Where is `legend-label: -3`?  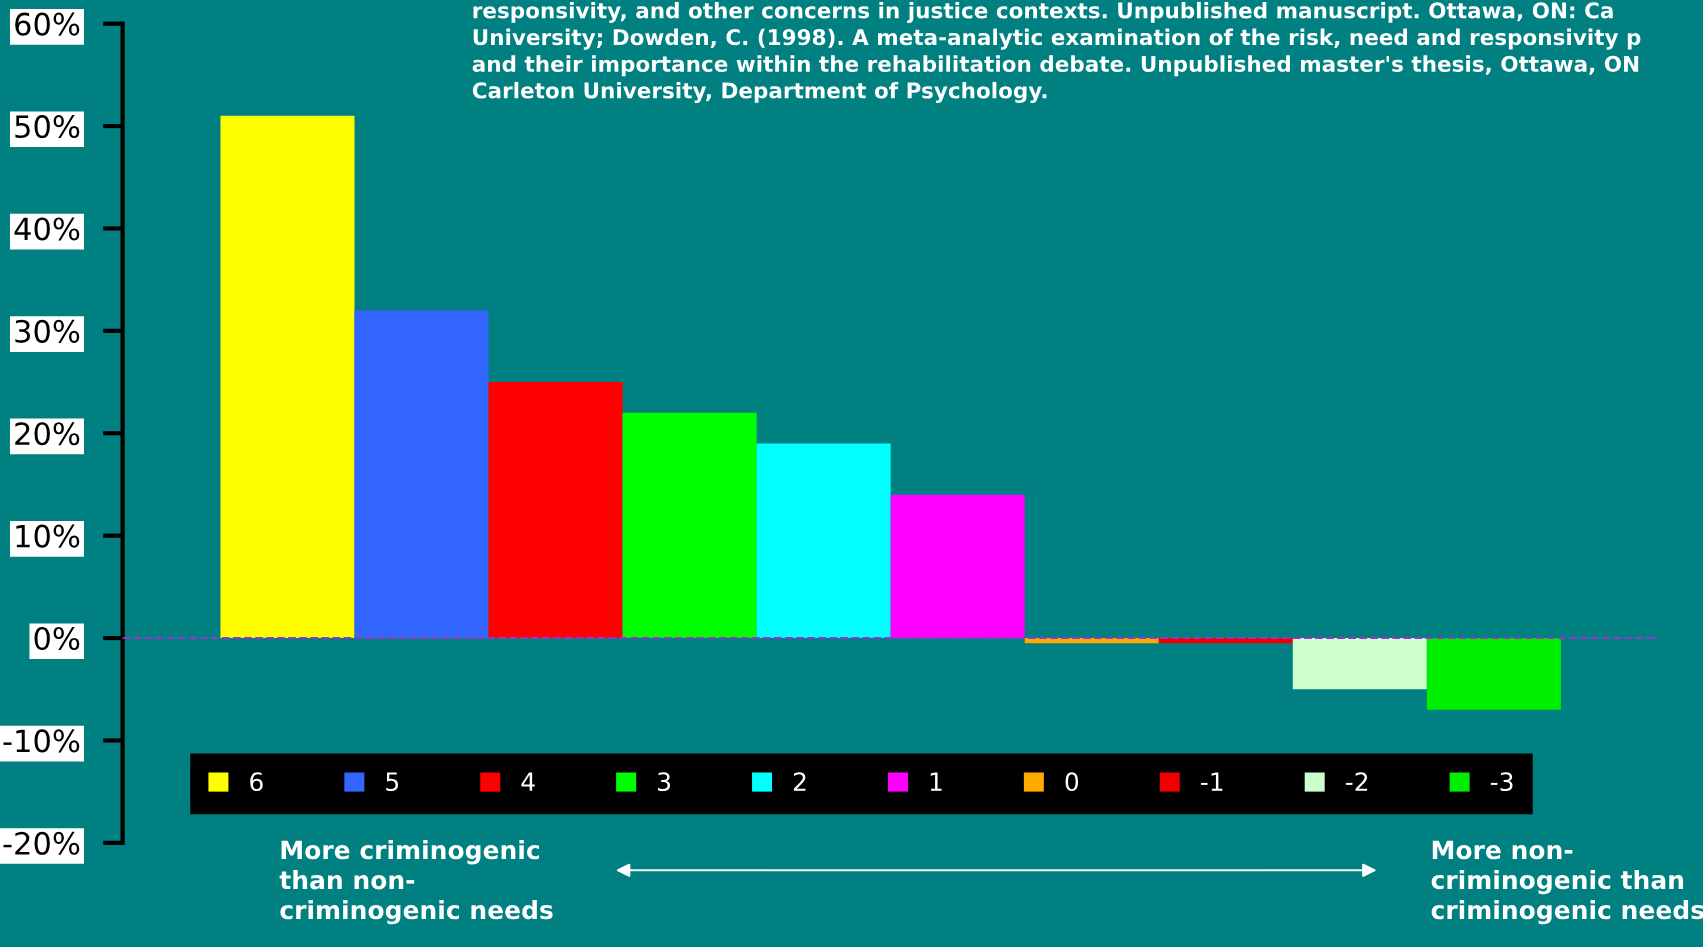
legend-label: -3 is located at coordinates (1501, 782).